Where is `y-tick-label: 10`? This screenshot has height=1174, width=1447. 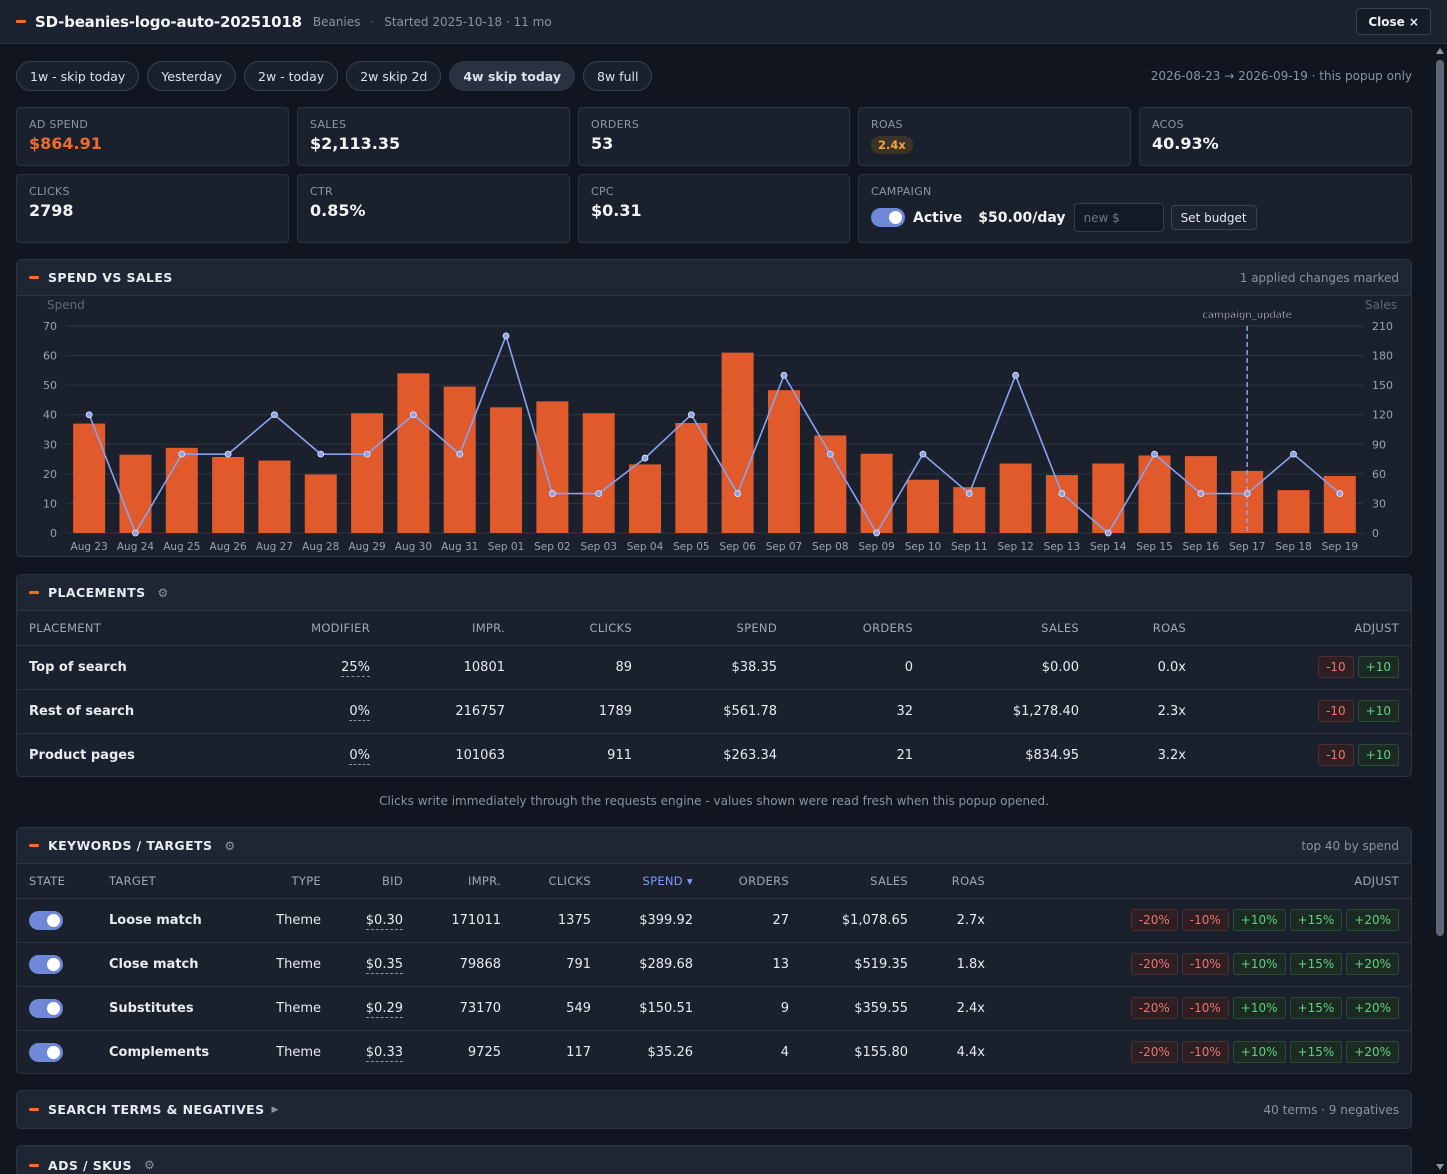 y-tick-label: 10 is located at coordinates (50, 503).